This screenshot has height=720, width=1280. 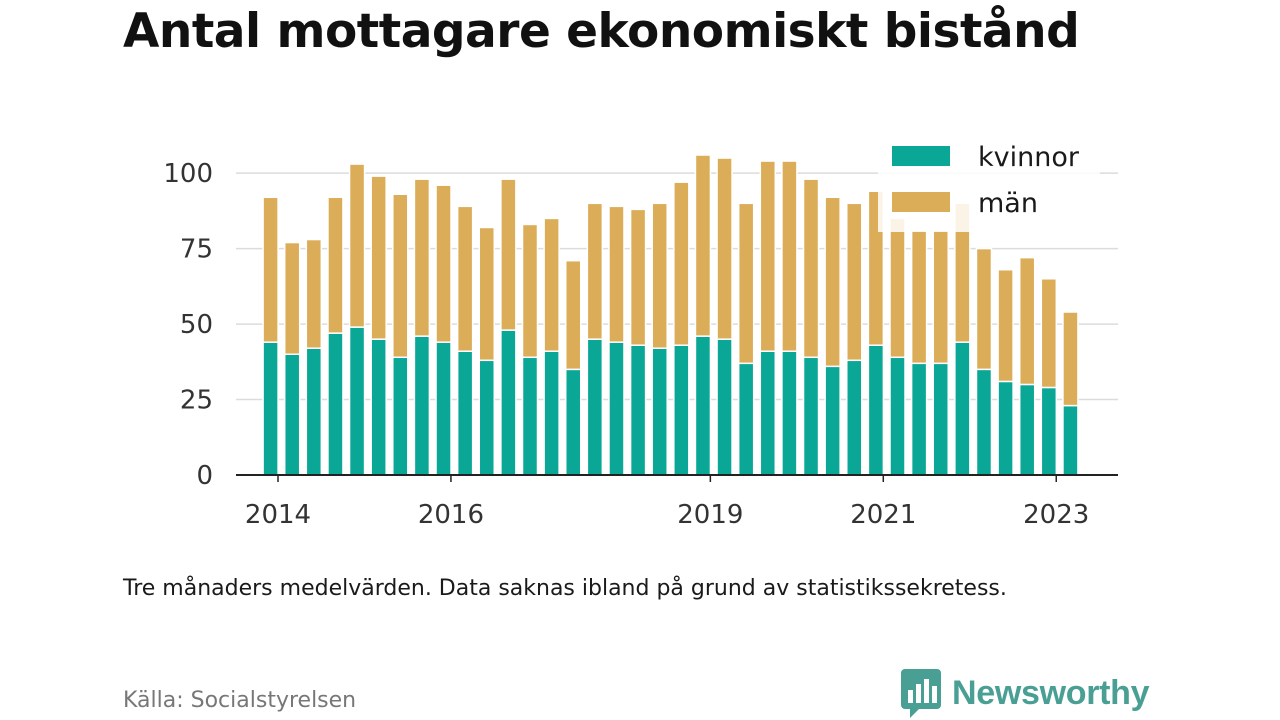 What do you see at coordinates (196, 401) in the screenshot?
I see `y-tick-label: 25` at bounding box center [196, 401].